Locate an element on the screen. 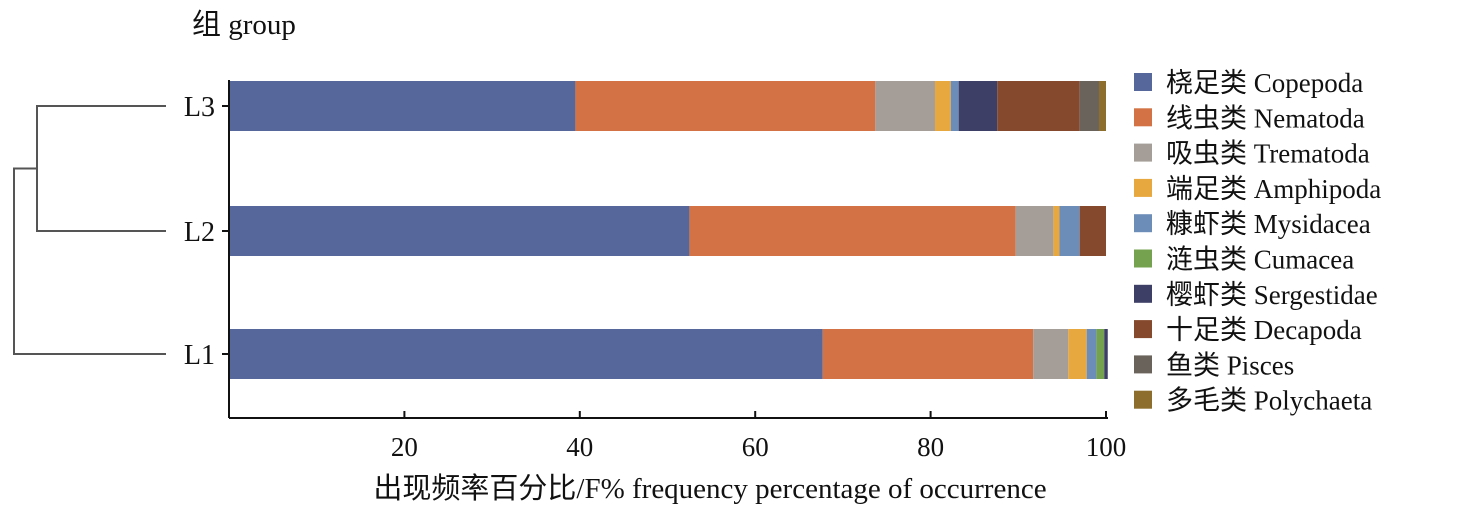 This screenshot has width=1460, height=525. category-label-L1: L1 is located at coordinates (199, 355).